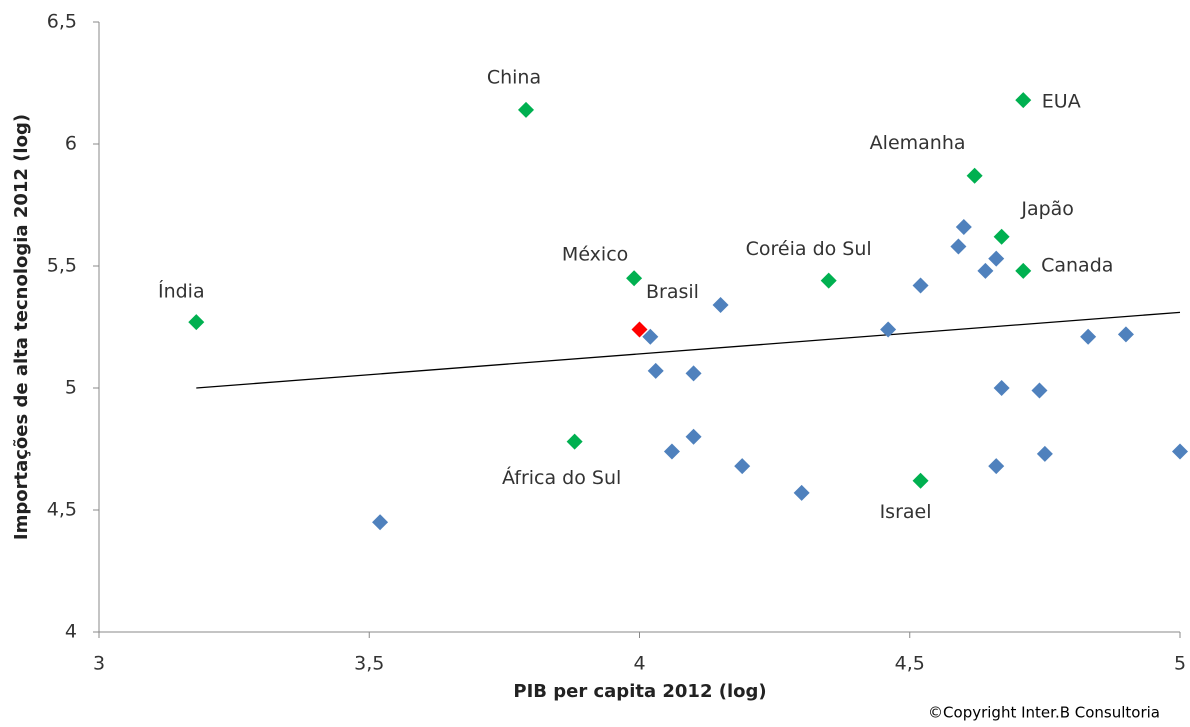 This screenshot has width=1190, height=727. What do you see at coordinates (1077, 265) in the screenshot?
I see `point-label: Canada` at bounding box center [1077, 265].